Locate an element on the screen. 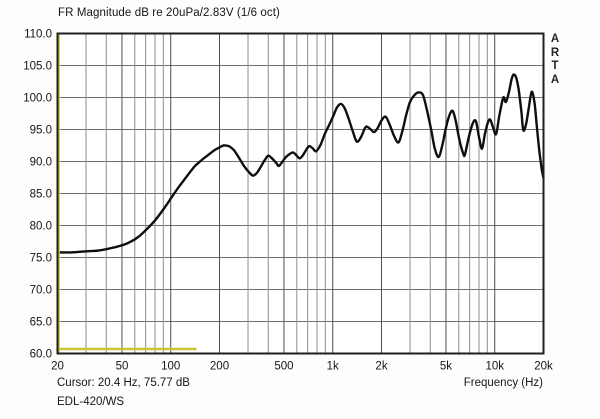  y-tick-label: 110.0 is located at coordinates (38, 35).